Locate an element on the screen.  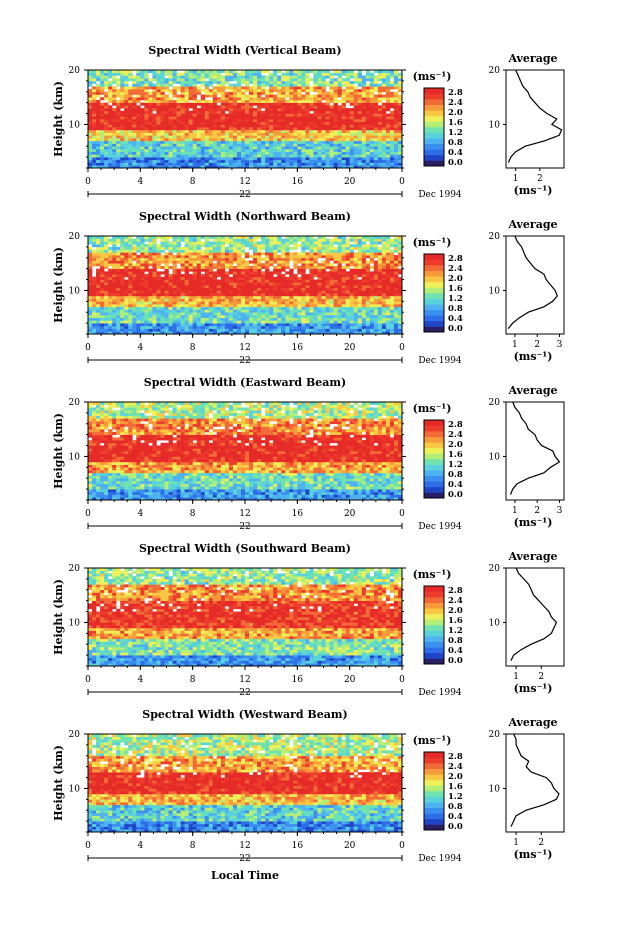
average-profile-line is located at coordinates (535, 116).